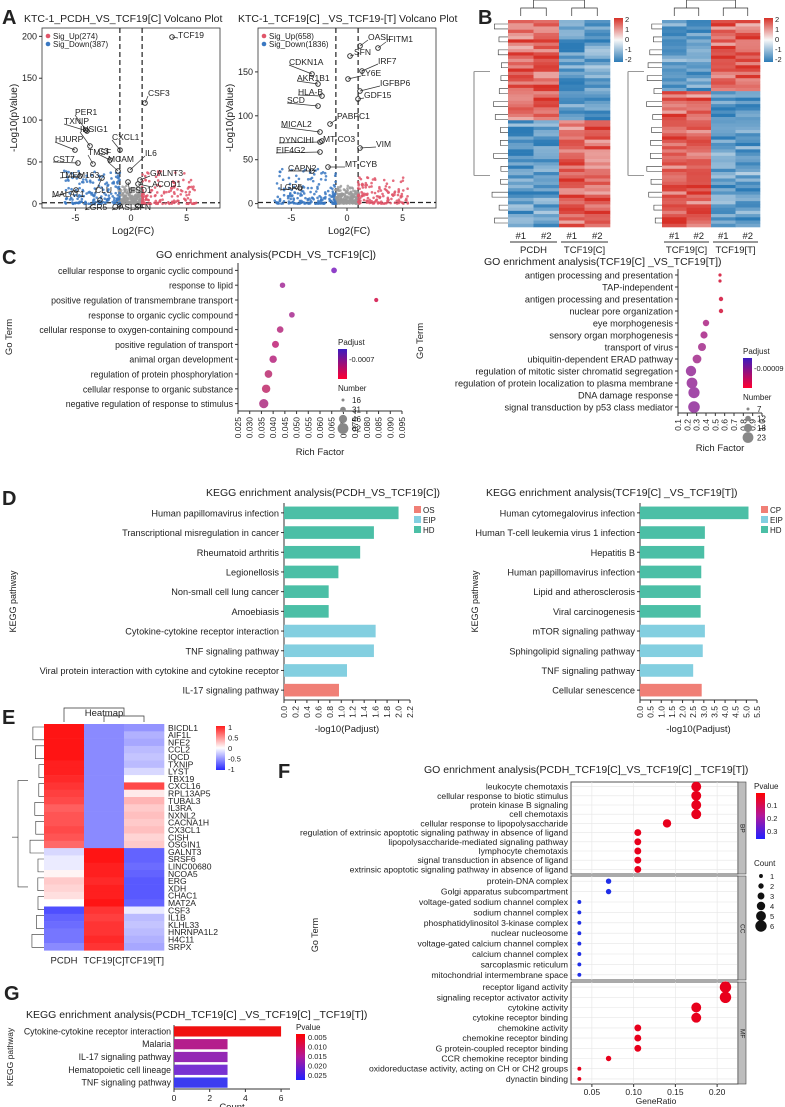  Describe the element at coordinates (748, 437) in the screenshot. I see `size-legend-swatch` at that location.